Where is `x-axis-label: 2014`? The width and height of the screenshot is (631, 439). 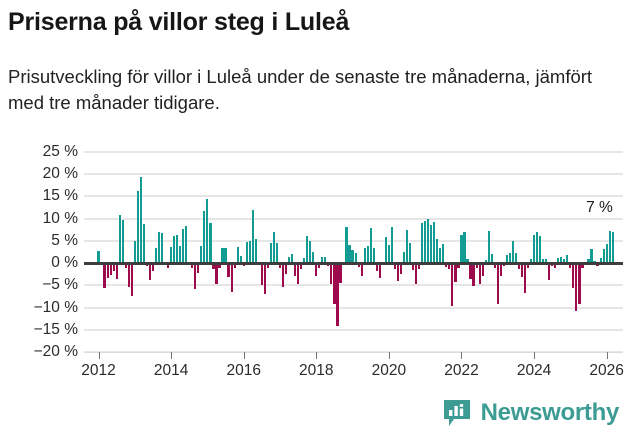 x-axis-label: 2014 is located at coordinates (171, 370).